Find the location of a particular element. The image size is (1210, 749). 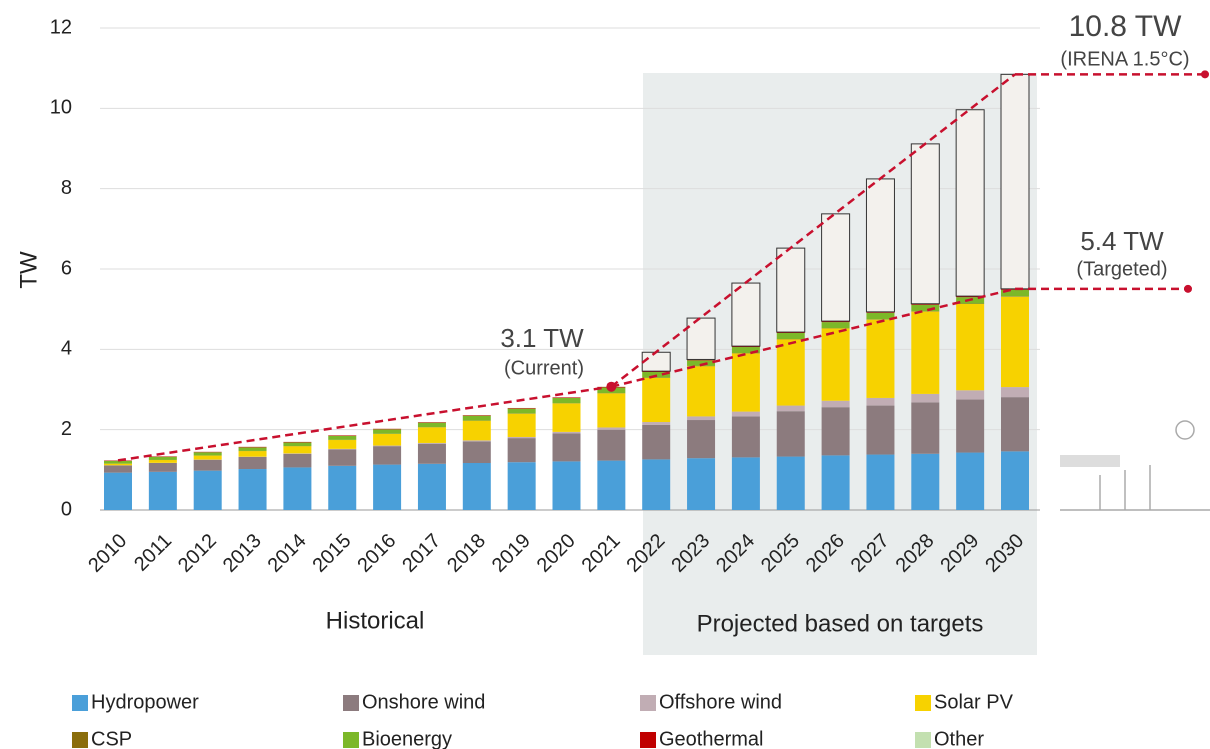

annotation: (Targeted) is located at coordinates (1121, 269).